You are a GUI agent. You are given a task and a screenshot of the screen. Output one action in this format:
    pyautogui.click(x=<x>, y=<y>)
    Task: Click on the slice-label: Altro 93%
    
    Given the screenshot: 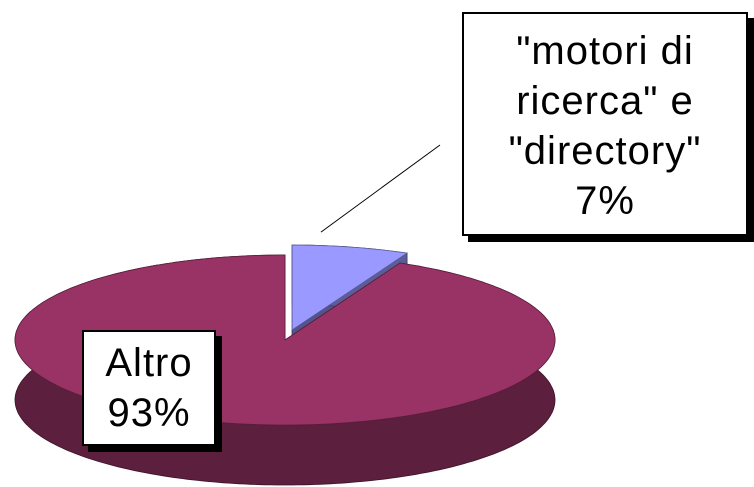 What is the action you would take?
    pyautogui.click(x=149, y=388)
    